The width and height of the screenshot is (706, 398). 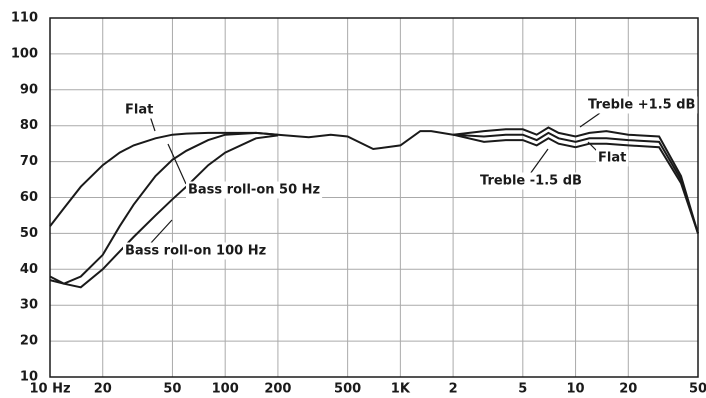 What do you see at coordinates (29, 269) in the screenshot?
I see `y-tick-label: 40` at bounding box center [29, 269].